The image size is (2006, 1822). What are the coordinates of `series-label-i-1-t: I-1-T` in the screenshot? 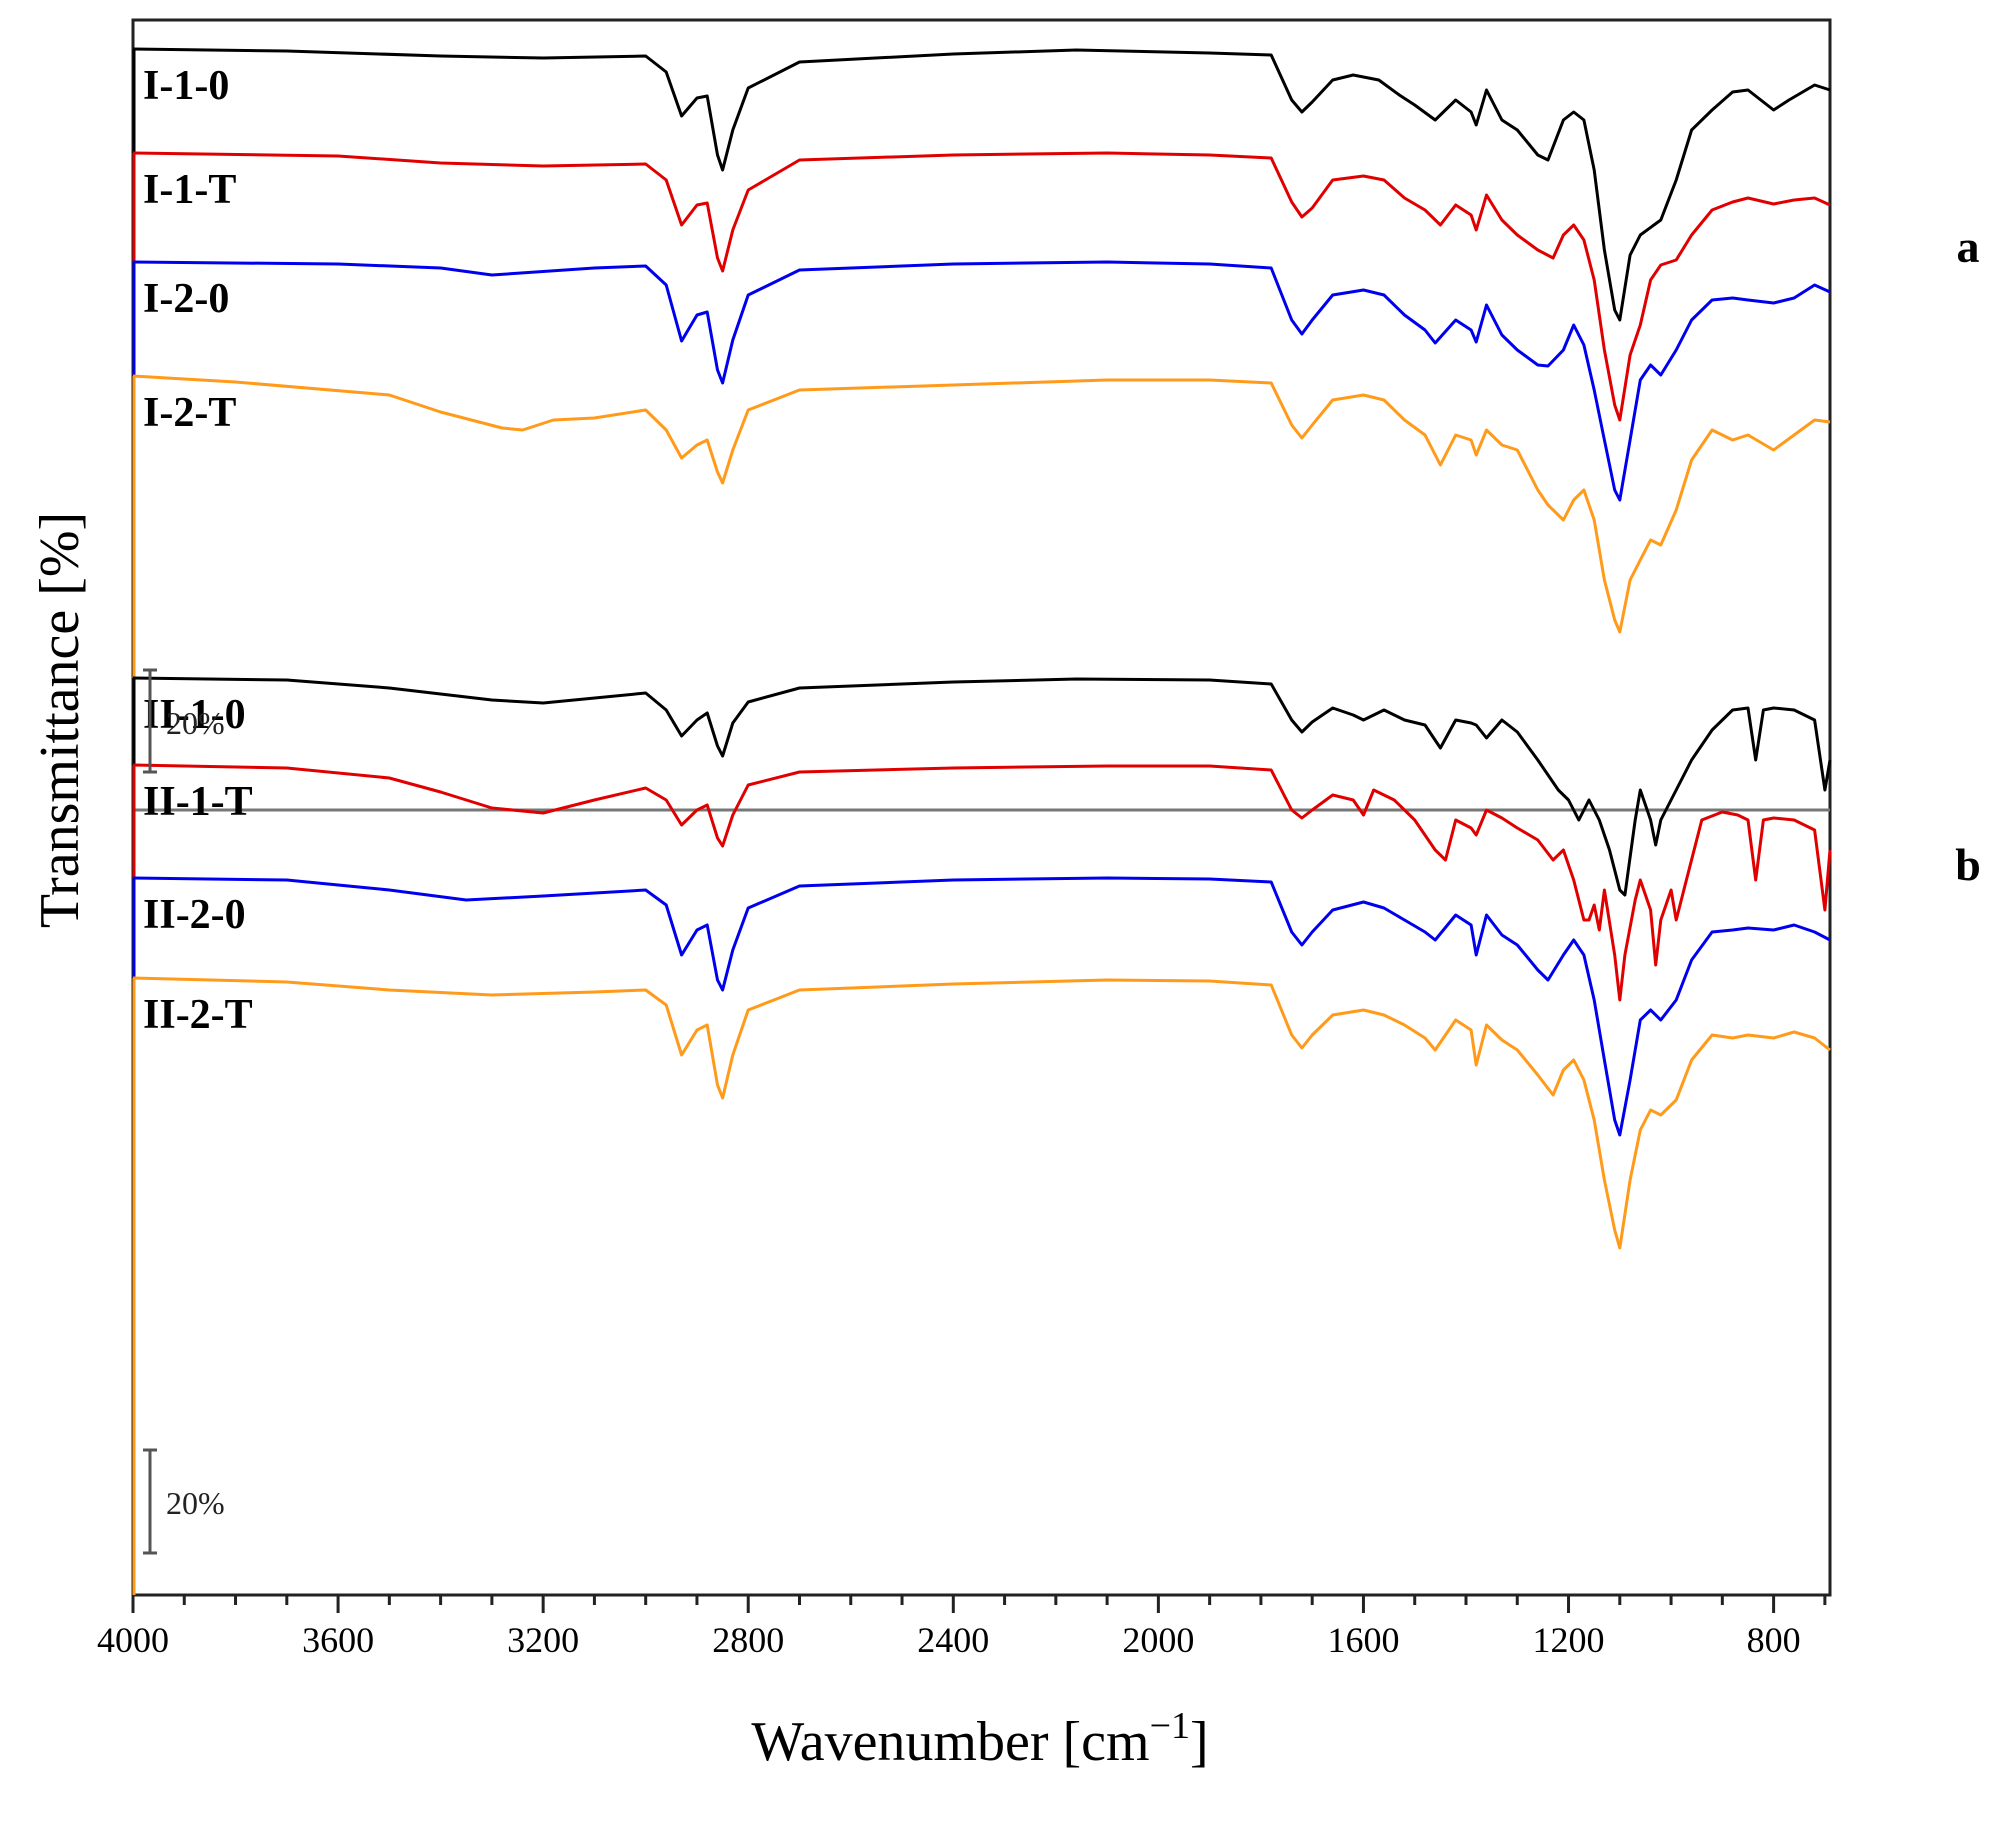 It's located at (189, 190).